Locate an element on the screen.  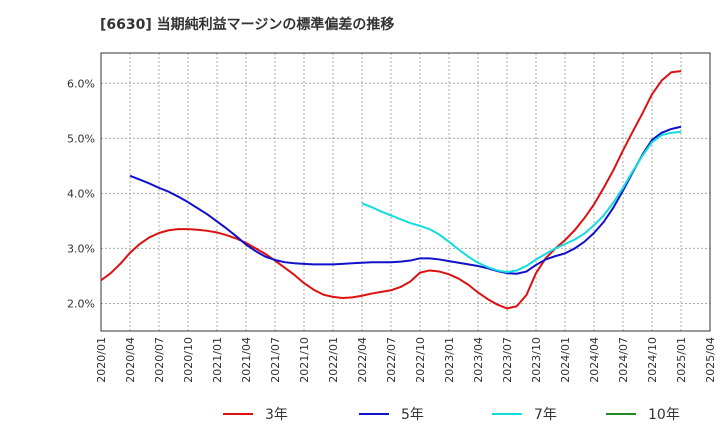
chart-title: [6630] 当期純利益マージンの標準偏差の推移 is located at coordinates (247, 25).